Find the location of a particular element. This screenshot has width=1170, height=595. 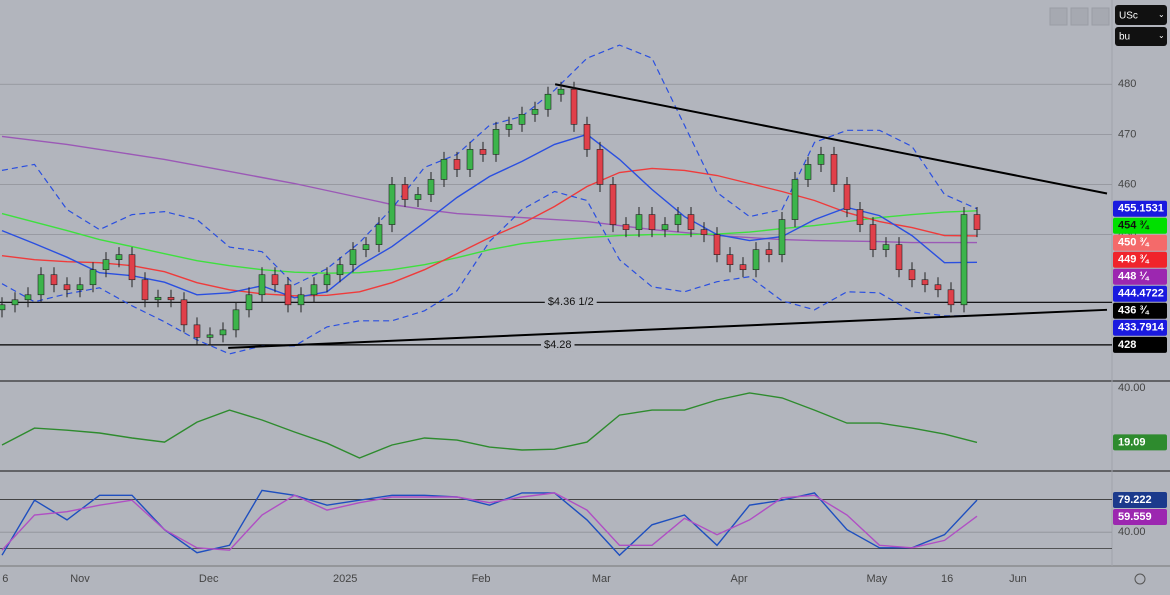

currency-select is located at coordinates (1141, 15).